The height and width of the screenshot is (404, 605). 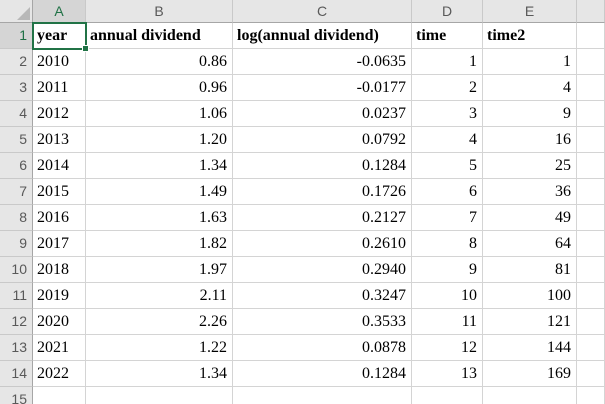 What do you see at coordinates (159, 244) in the screenshot?
I see `cell-B9: 1.82` at bounding box center [159, 244].